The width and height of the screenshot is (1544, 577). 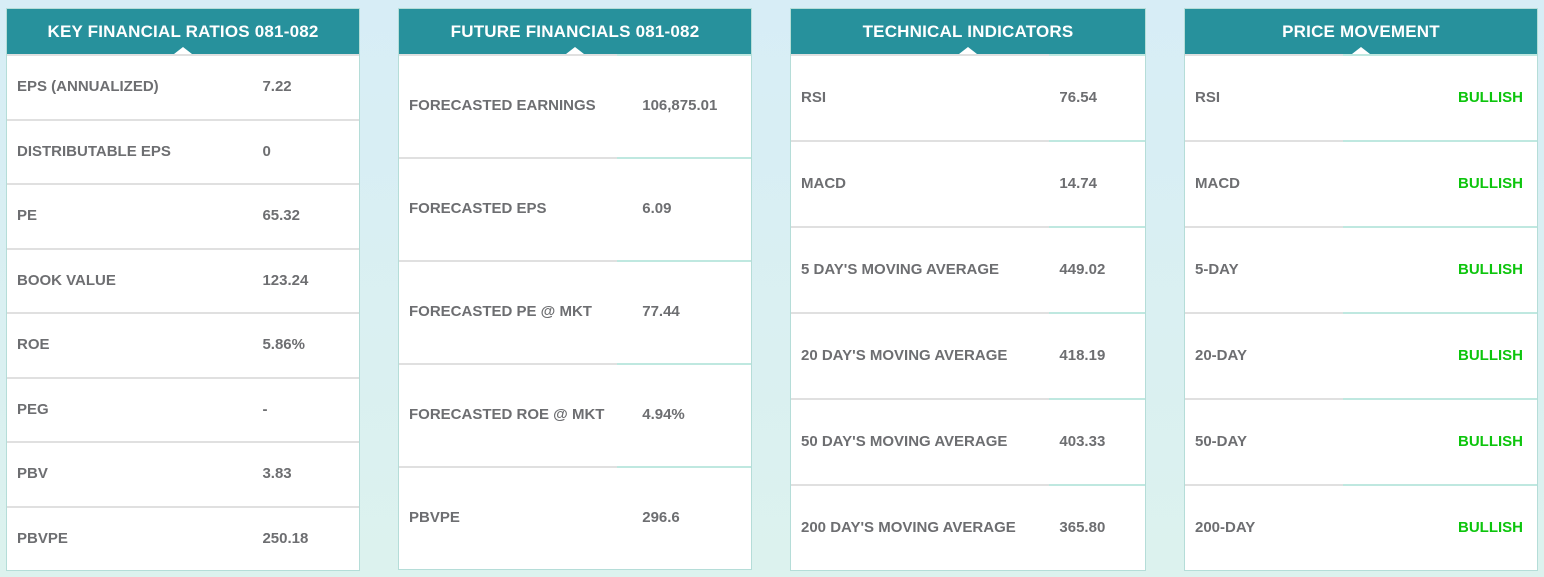 I want to click on card-header: PRICE MOVEMENT, so click(x=1361, y=31).